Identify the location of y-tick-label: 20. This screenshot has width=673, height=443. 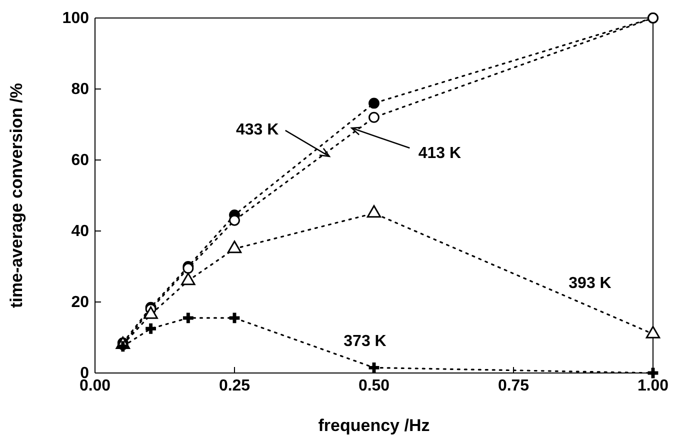
(80, 303).